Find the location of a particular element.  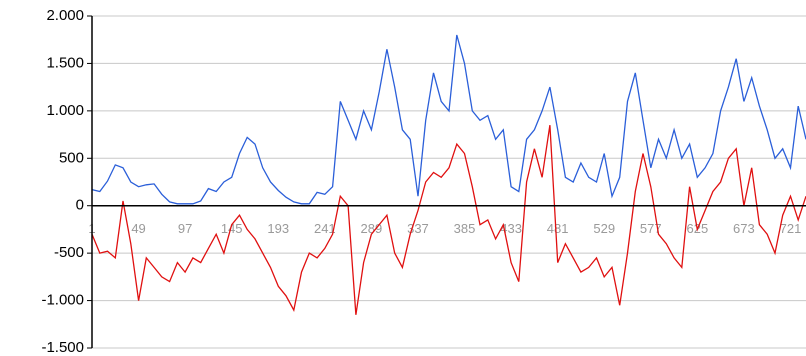

x-tick-label: 337 is located at coordinates (418, 228).